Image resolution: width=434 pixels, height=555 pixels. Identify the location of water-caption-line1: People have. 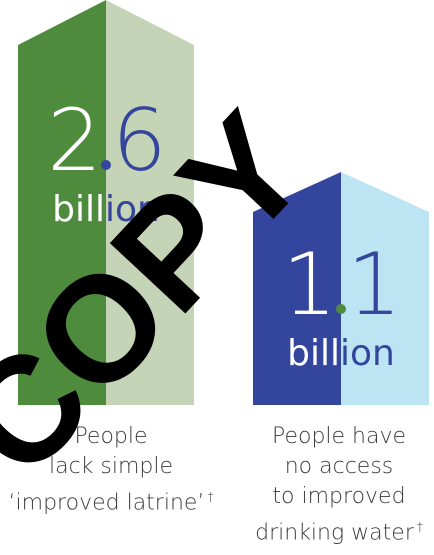
(339, 436).